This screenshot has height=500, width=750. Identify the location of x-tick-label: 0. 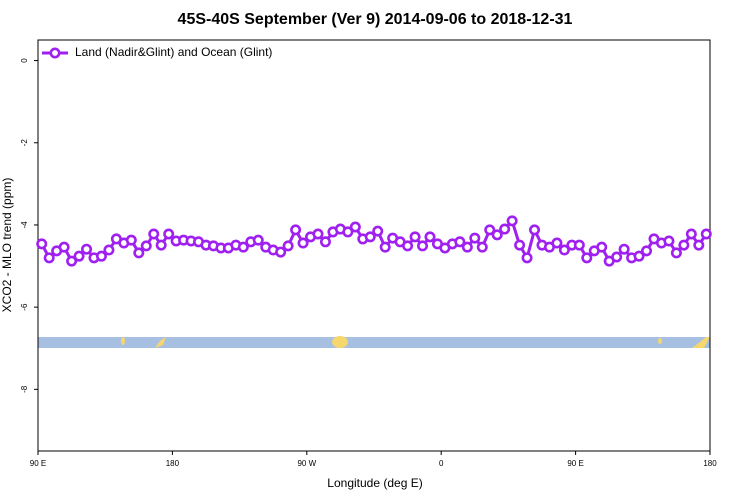
(441, 463).